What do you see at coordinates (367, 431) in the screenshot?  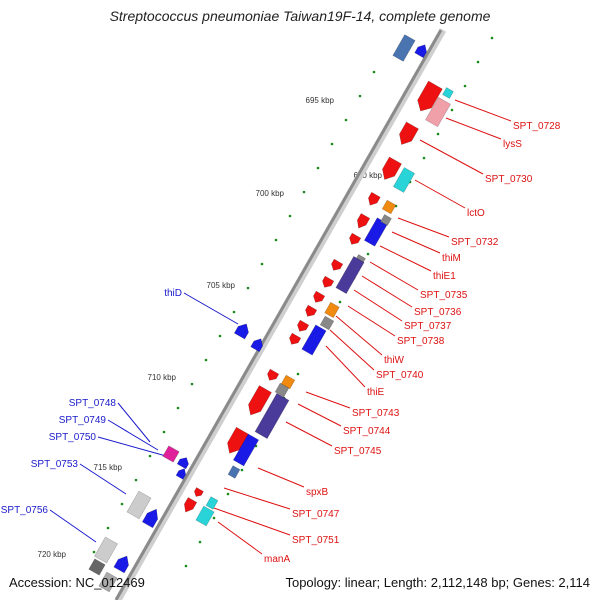 I see `gene-label-spt_0744: SPT_0744` at bounding box center [367, 431].